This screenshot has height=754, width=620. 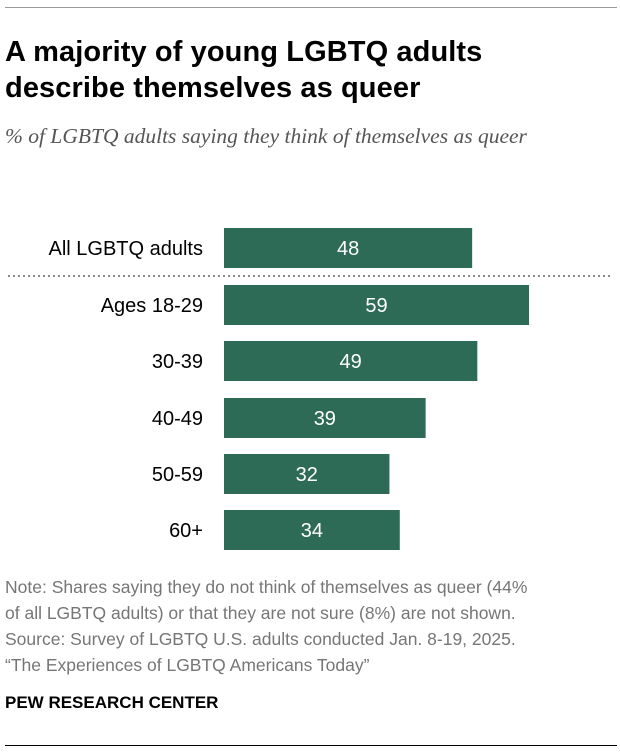 What do you see at coordinates (112, 702) in the screenshot?
I see `brand-logo-text: PEW RESEARCH CENTER` at bounding box center [112, 702].